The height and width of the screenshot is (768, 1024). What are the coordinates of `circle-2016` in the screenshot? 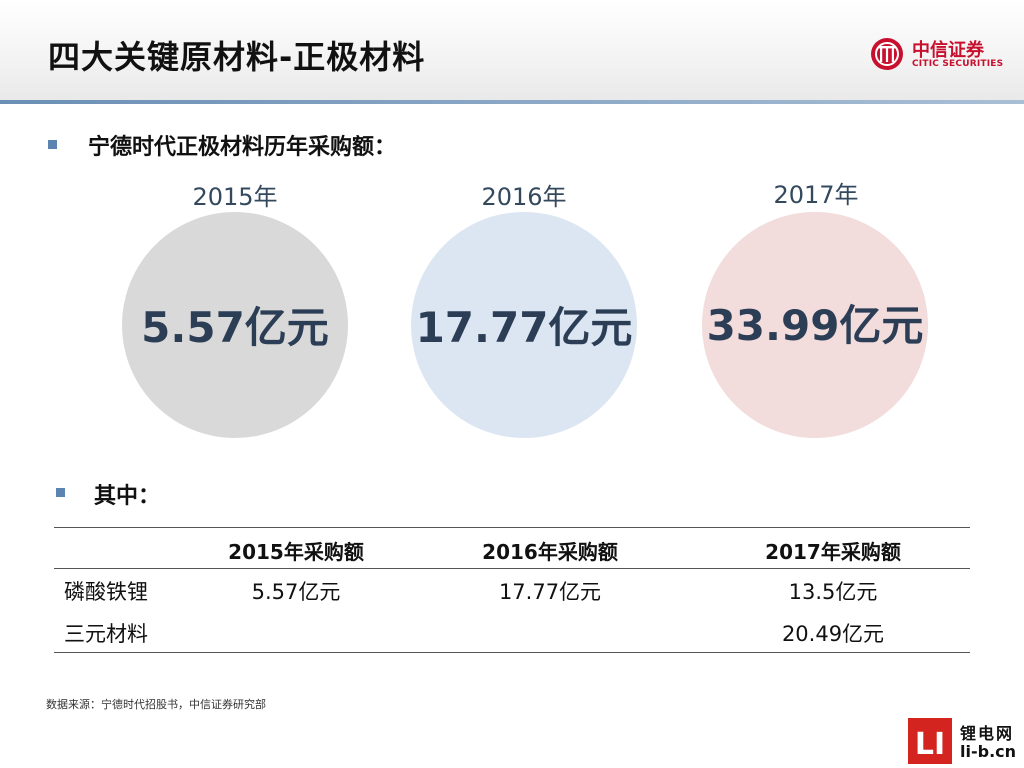 It's located at (524, 325).